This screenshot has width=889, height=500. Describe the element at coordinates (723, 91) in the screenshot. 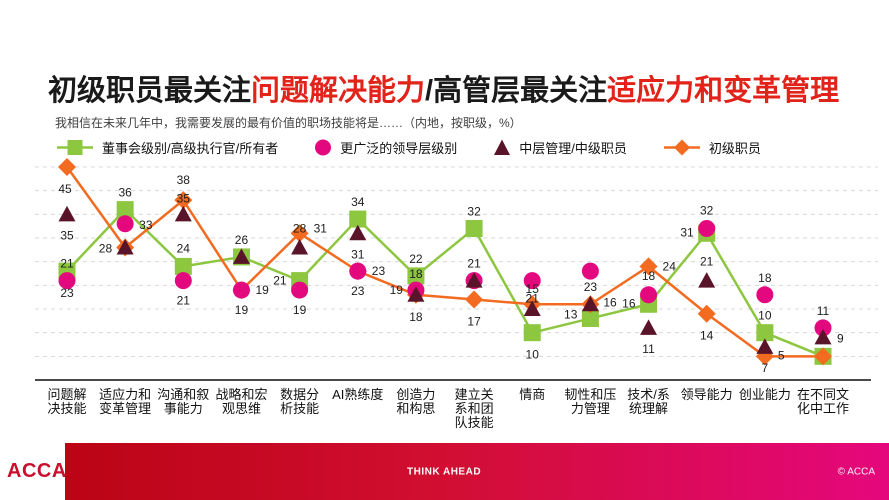

I see `title-segment-red-2: 适应力和变革管理` at that location.